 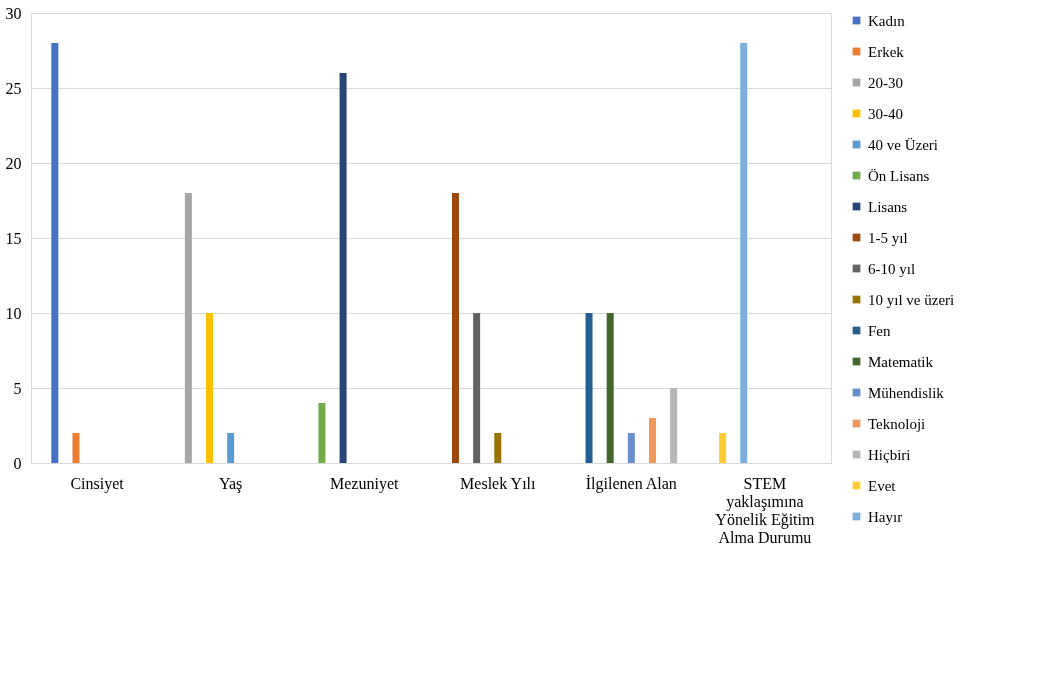 I want to click on legend-label: 40 ve Üzeri, so click(x=903, y=144).